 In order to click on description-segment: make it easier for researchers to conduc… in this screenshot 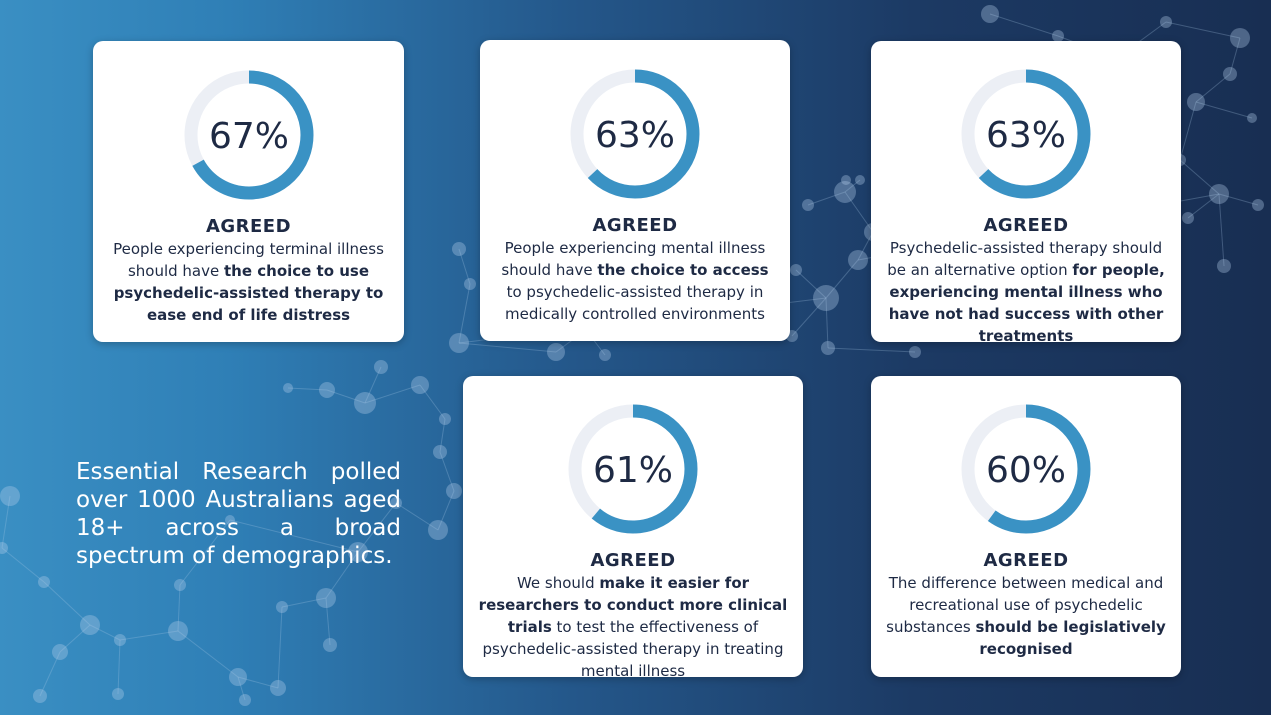, I will do `click(633, 605)`.